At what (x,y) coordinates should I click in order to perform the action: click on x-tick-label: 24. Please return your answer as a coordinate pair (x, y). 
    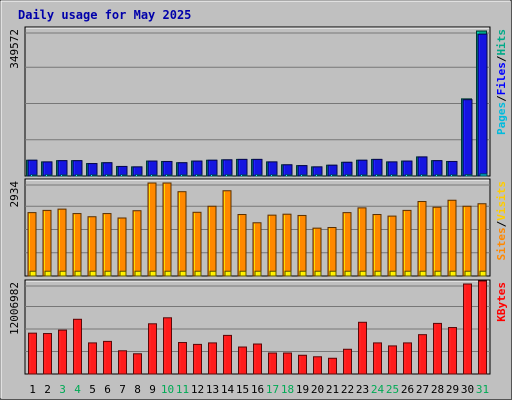
    Looking at the image, I should click on (378, 389).